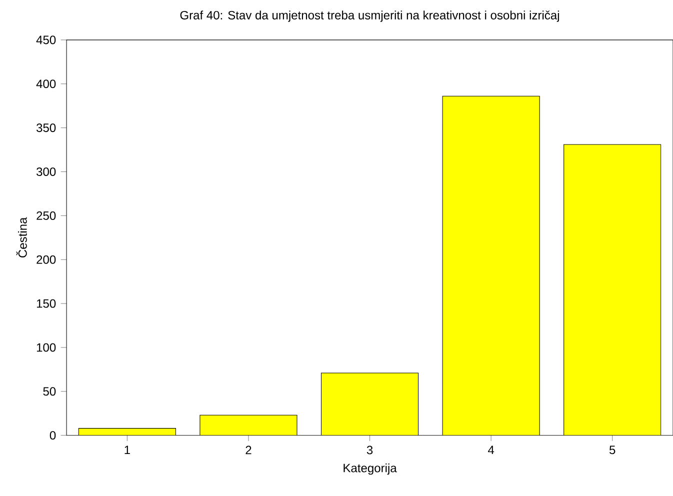 The image size is (673, 496). Describe the element at coordinates (46, 215) in the screenshot. I see `y-tick-label: 250` at that location.